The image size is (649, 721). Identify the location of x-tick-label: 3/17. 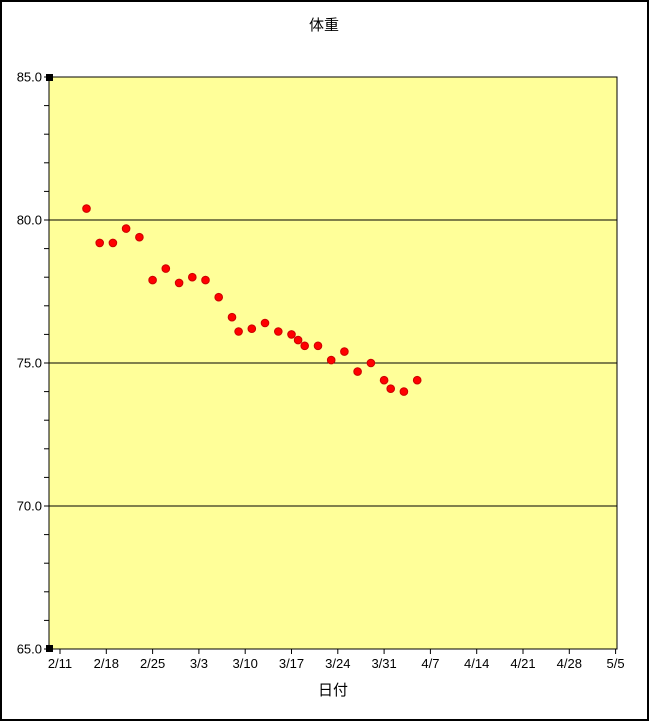
(291, 663).